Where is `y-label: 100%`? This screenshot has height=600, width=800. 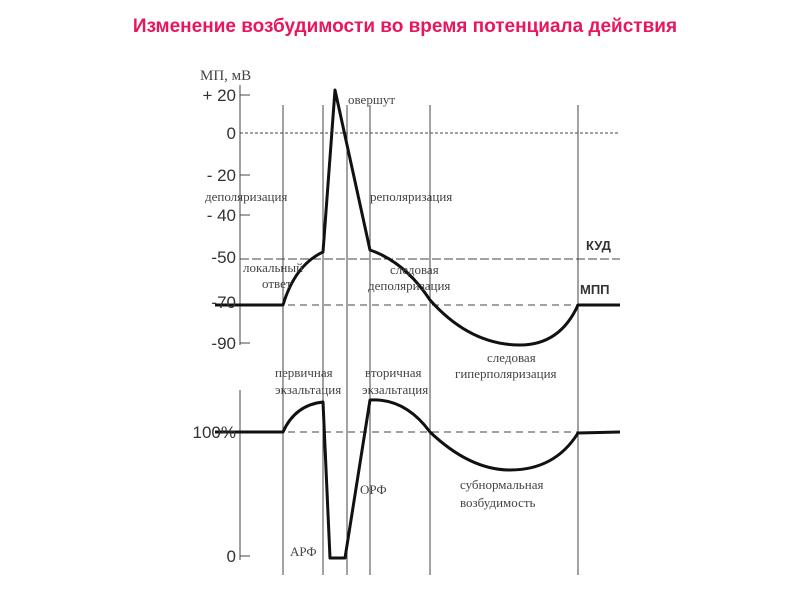 y-label: 100% is located at coordinates (214, 432).